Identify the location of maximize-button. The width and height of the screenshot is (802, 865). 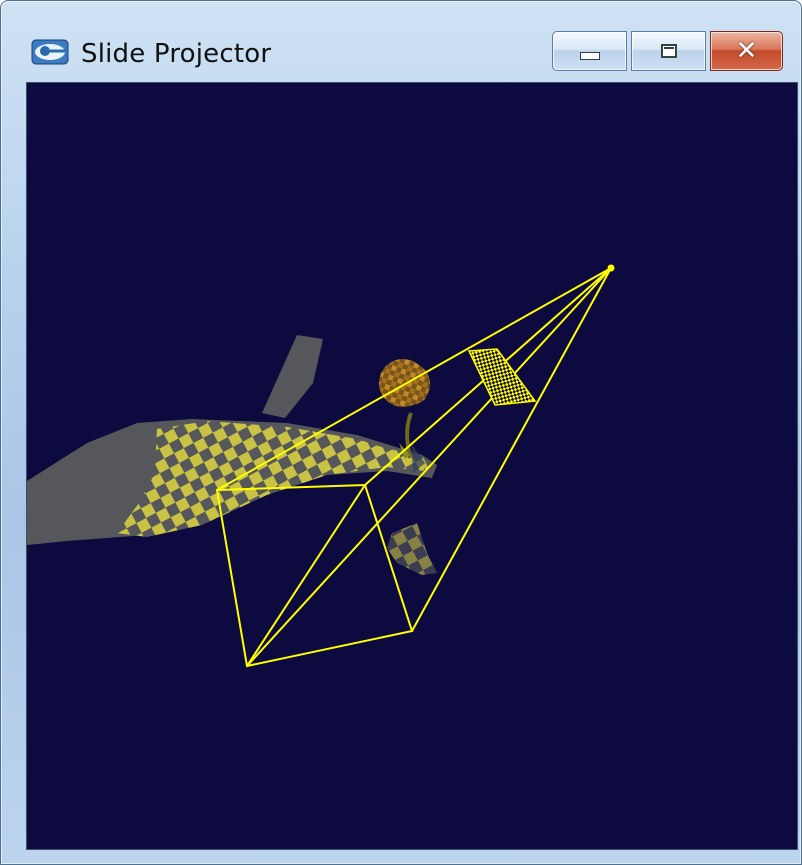
(668, 51).